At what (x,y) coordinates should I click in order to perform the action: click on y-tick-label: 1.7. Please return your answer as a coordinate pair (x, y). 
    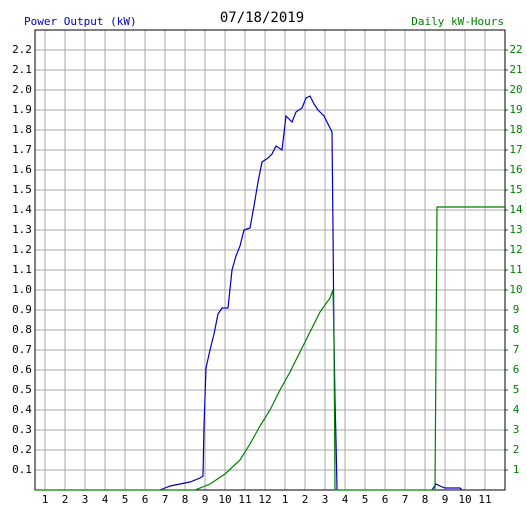
    Looking at the image, I should click on (22, 149).